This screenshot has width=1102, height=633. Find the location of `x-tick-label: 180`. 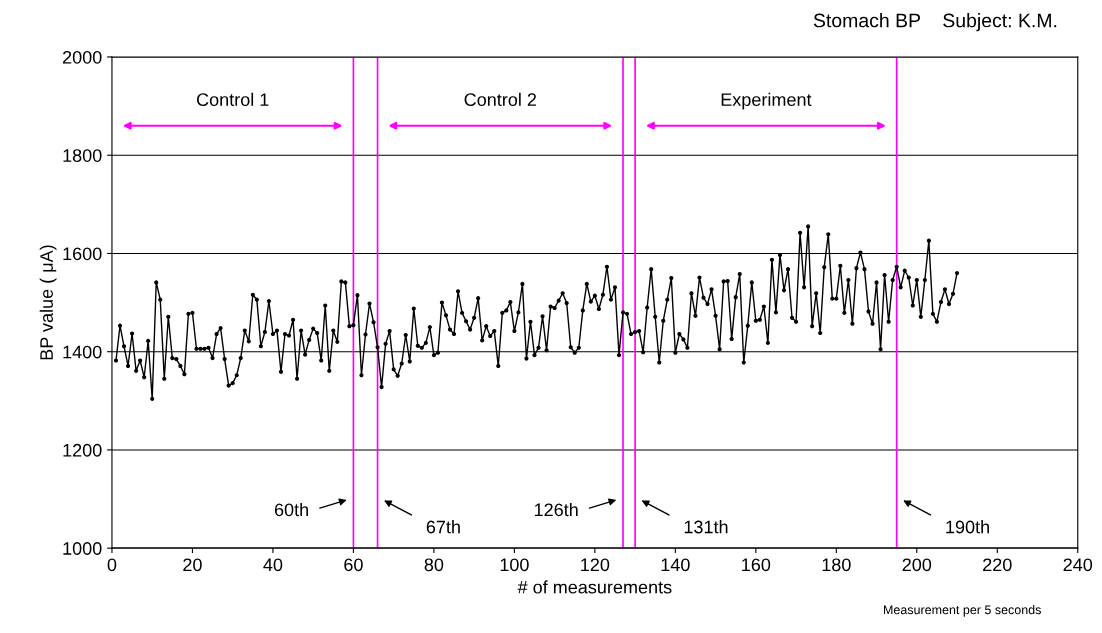

x-tick-label: 180 is located at coordinates (836, 565).